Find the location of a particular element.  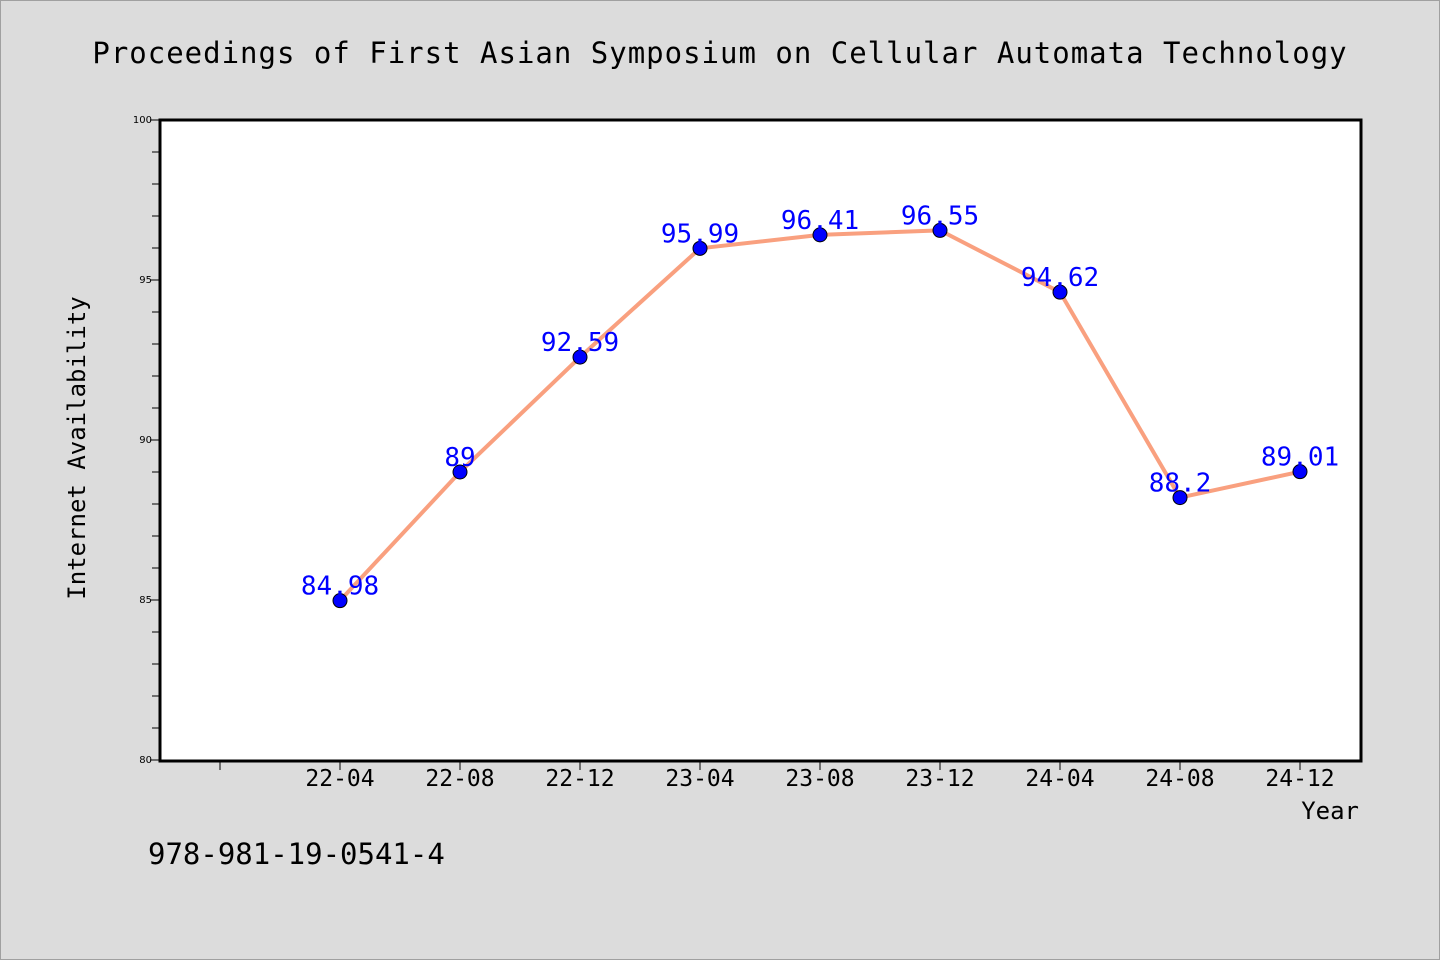

x-tick-label: 22-08 is located at coordinates (459, 779).